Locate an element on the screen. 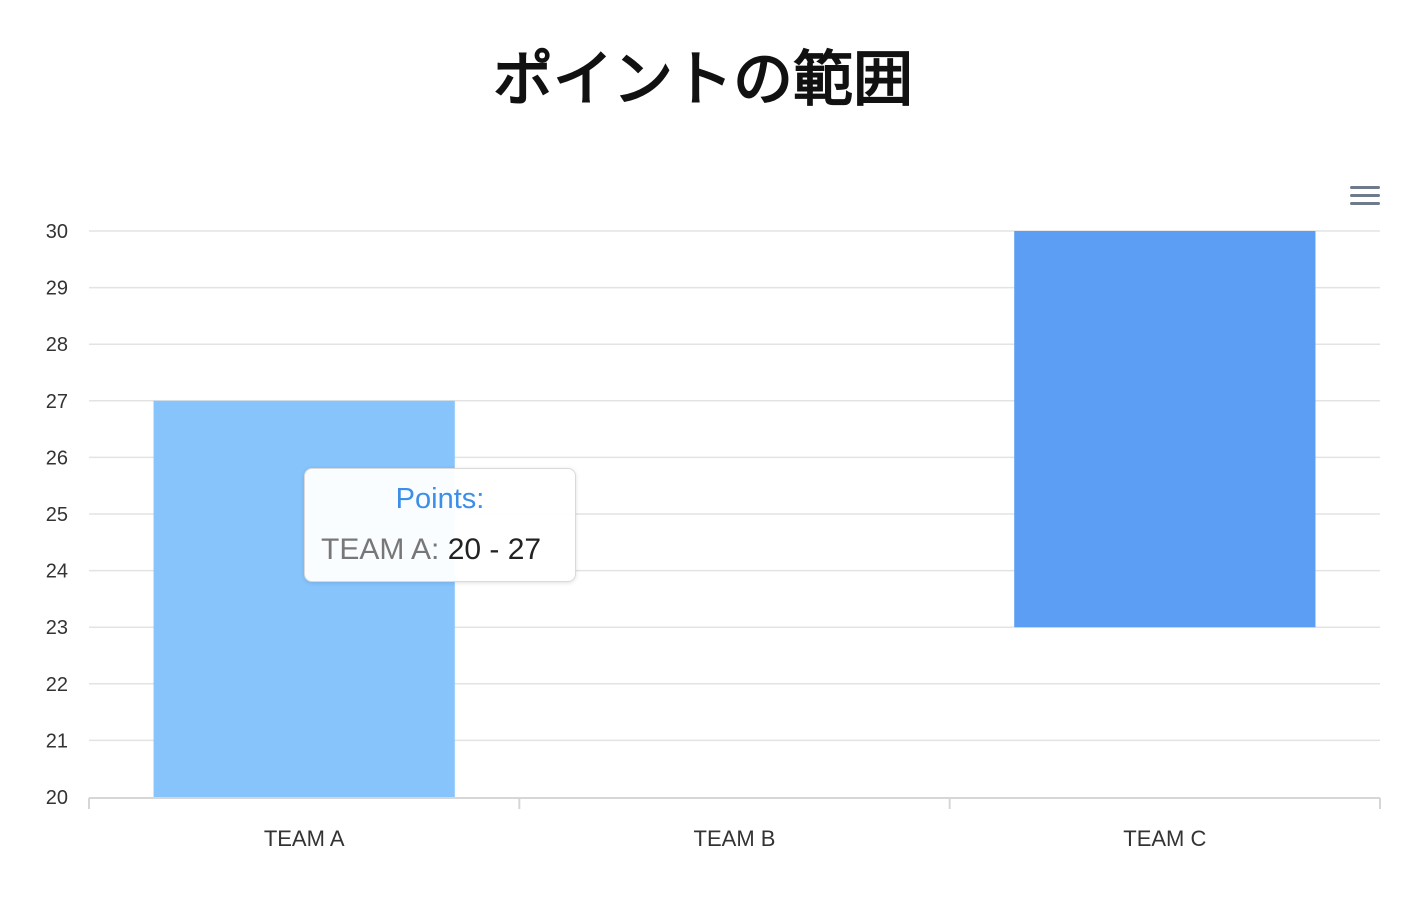  x-tick-label: TEAM B is located at coordinates (735, 838).